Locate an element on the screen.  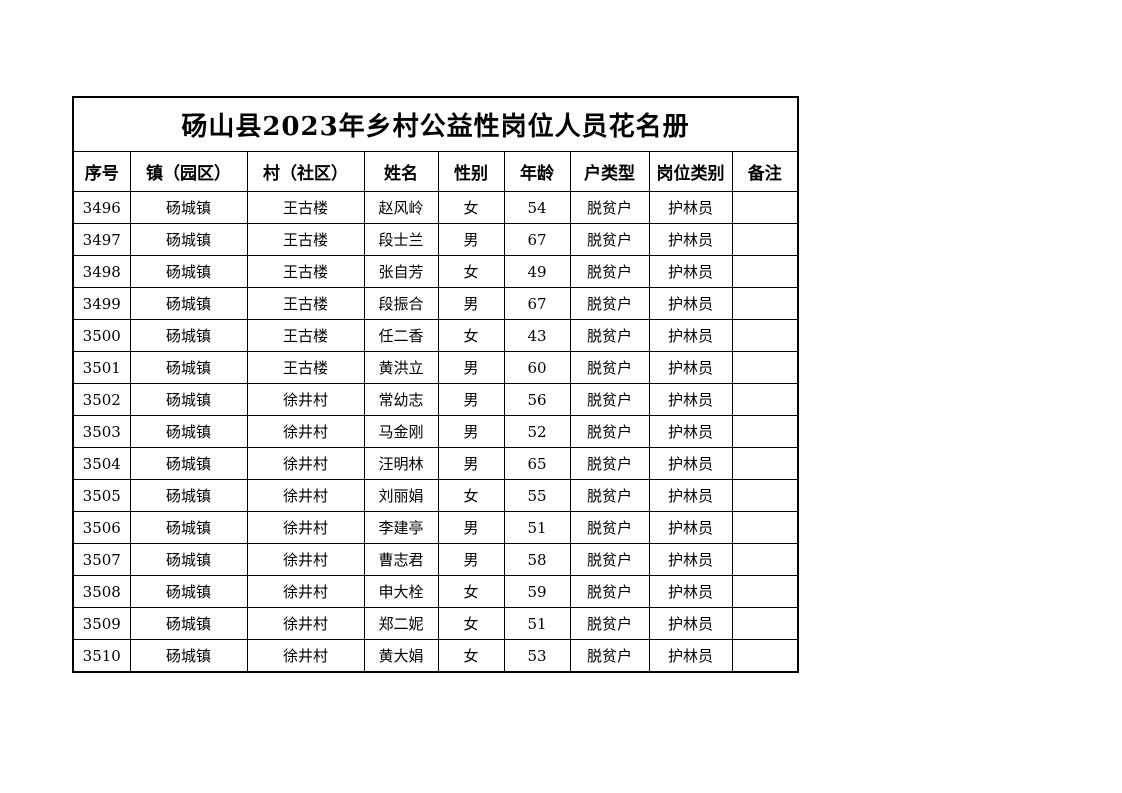
table-row: 3501 砀城镇 王古楼 黄洪立男 60 脱贫户 护林员 is located at coordinates (435, 367).